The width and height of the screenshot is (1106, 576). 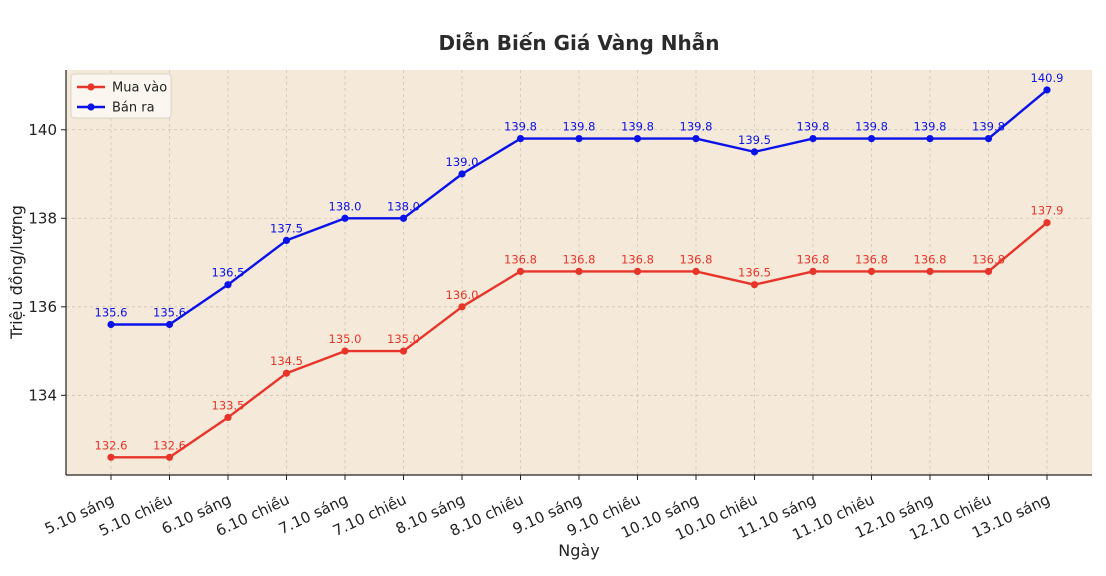 I want to click on data-label: 136.0, so click(x=462, y=295).